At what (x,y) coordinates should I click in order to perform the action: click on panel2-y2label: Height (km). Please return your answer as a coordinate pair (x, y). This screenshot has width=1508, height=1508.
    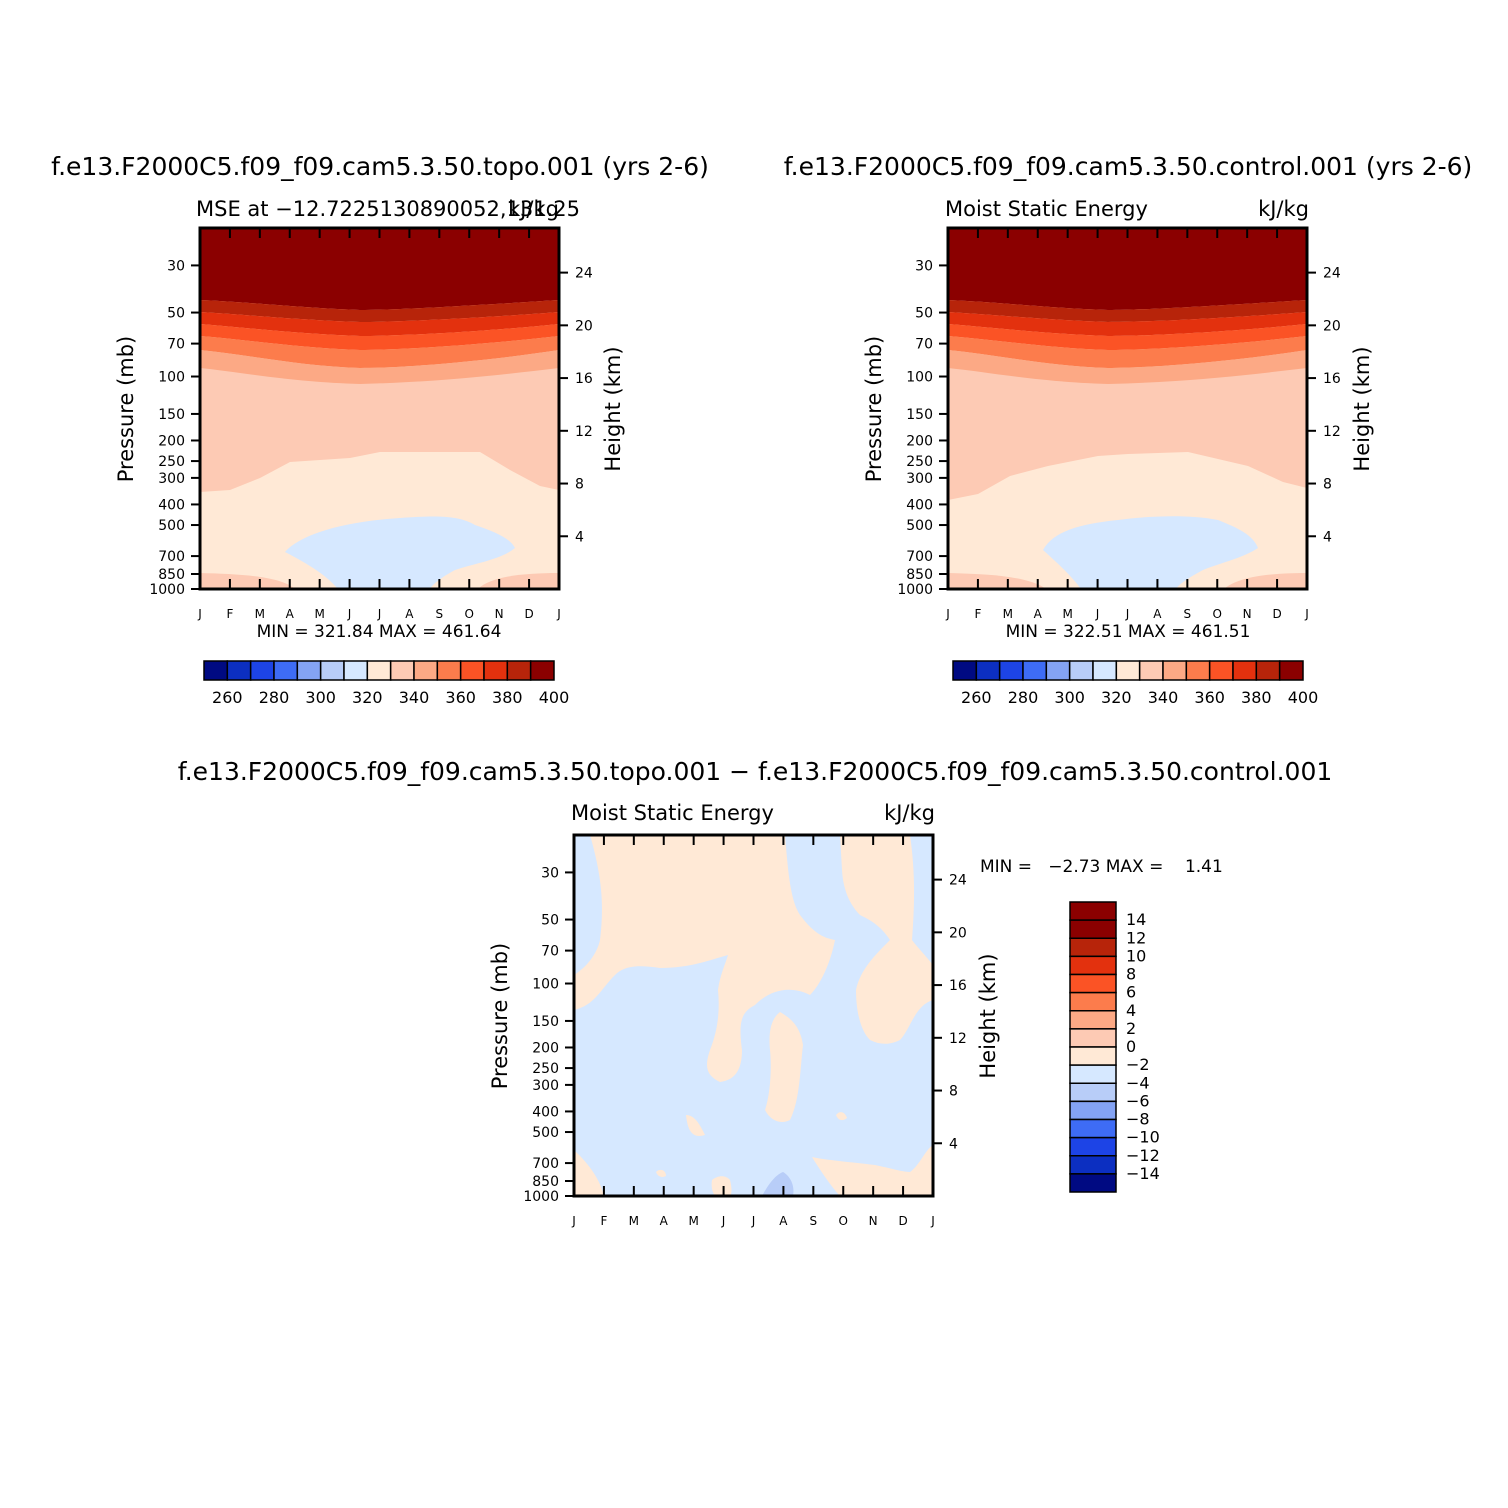
    Looking at the image, I should click on (1362, 408).